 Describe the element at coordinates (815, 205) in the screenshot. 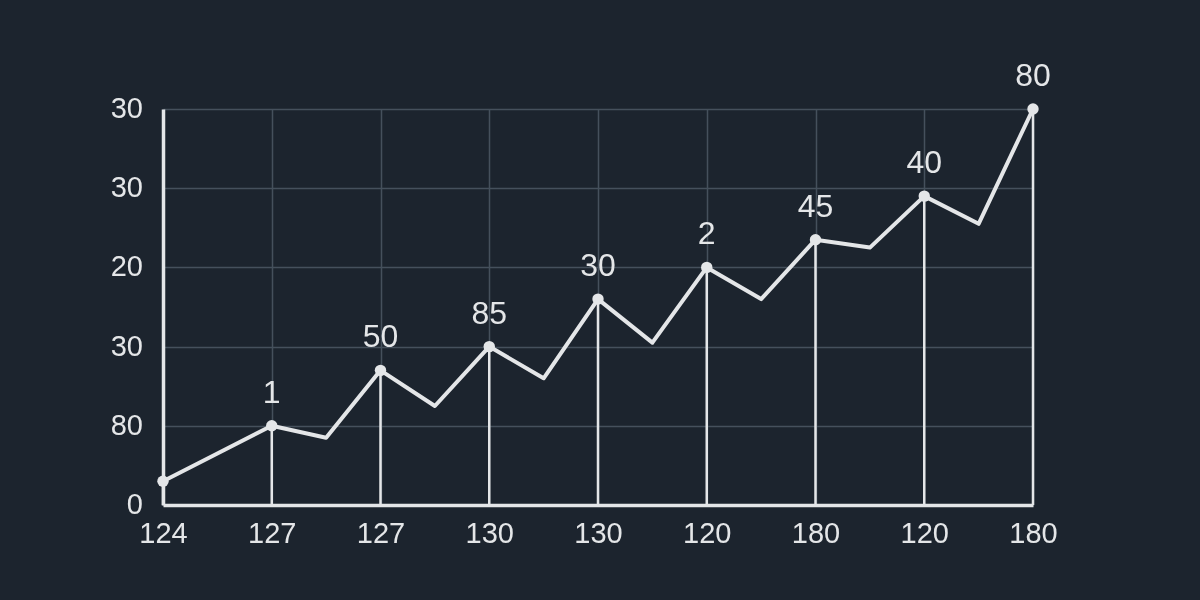

I see `annotation: 45` at that location.